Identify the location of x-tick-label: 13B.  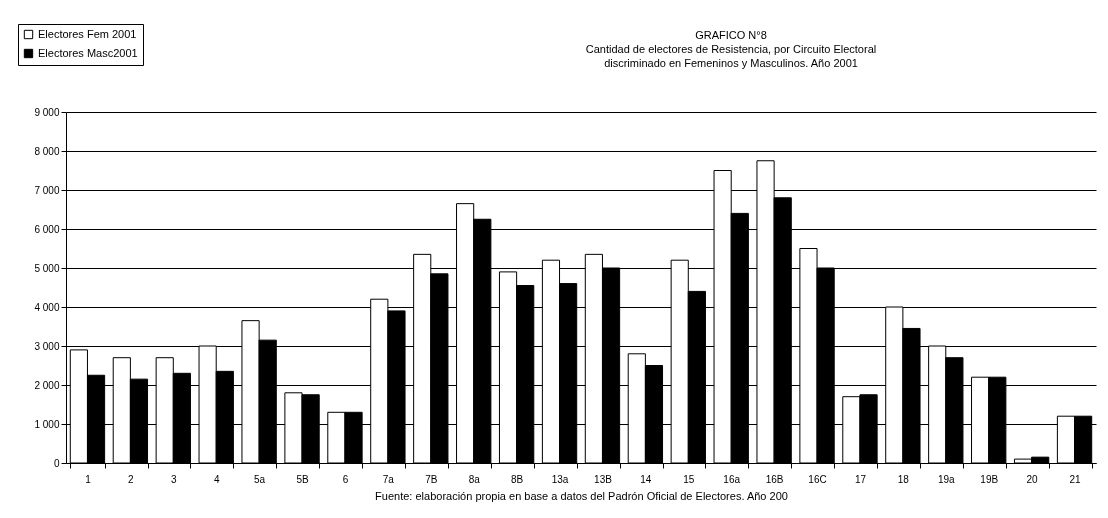
(603, 479).